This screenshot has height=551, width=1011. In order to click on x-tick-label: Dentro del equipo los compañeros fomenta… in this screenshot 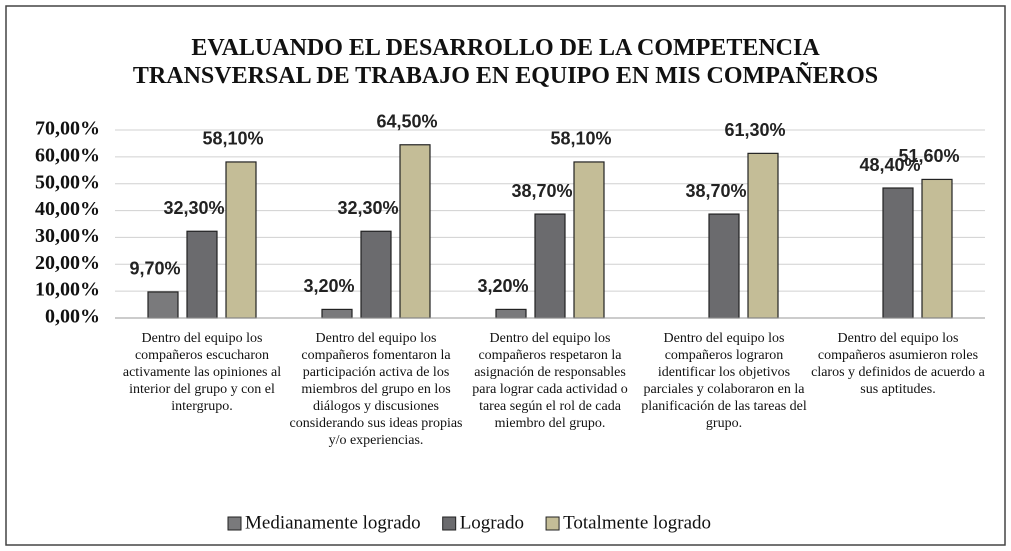, I will do `click(376, 389)`.